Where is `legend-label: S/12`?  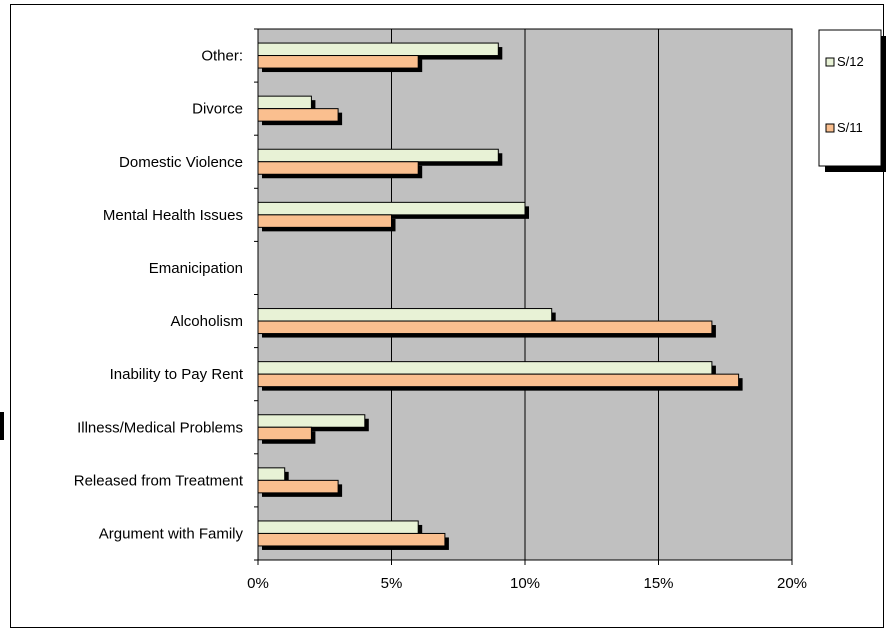 legend-label: S/12 is located at coordinates (850, 61).